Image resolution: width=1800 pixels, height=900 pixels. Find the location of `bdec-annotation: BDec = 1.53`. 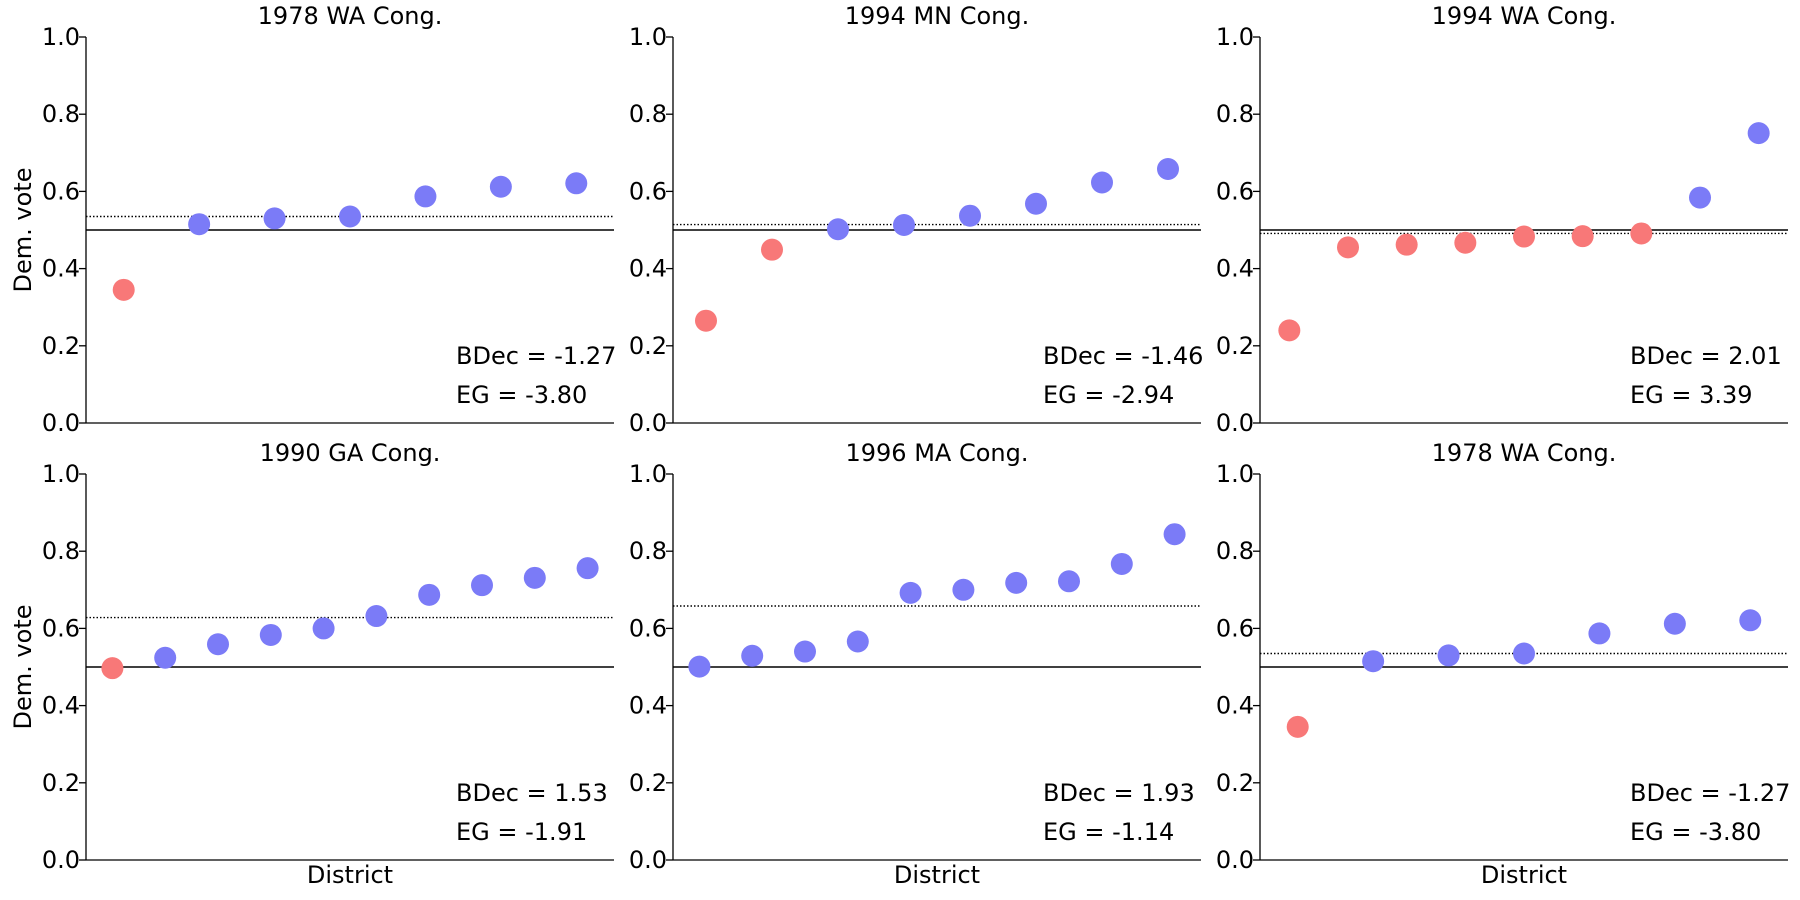

bdec-annotation: BDec = 1.53 is located at coordinates (532, 793).